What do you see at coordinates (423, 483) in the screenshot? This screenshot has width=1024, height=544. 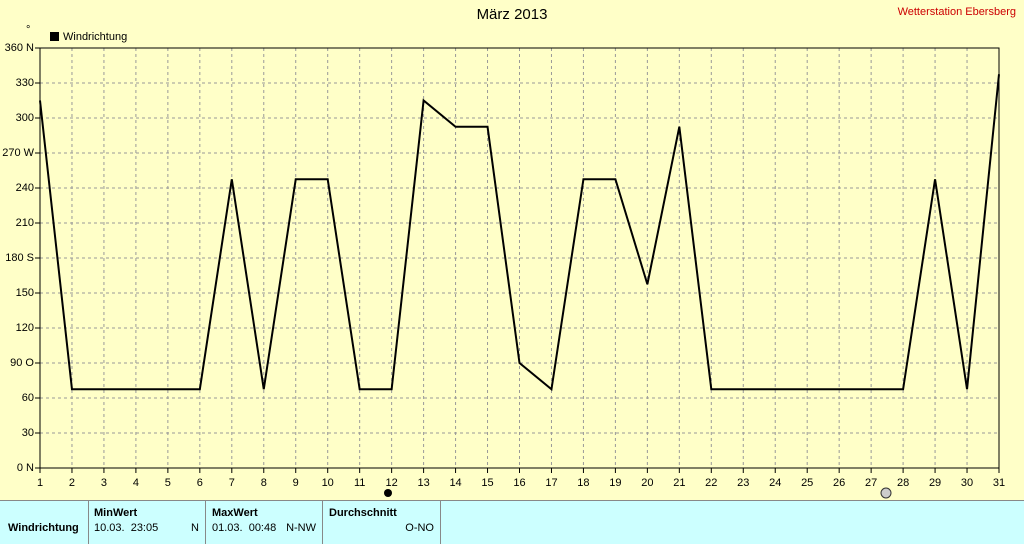 I see `x-tick-label: 13` at bounding box center [423, 483].